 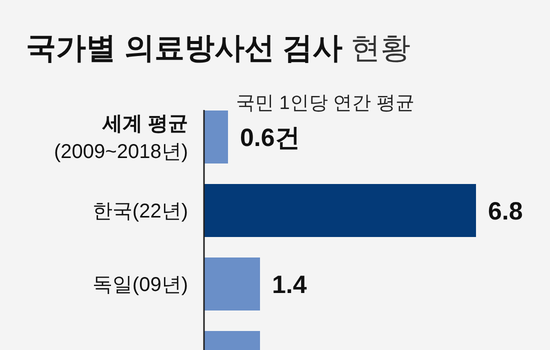 What do you see at coordinates (380, 48) in the screenshot?
I see `chart-subtitle: 현황` at bounding box center [380, 48].